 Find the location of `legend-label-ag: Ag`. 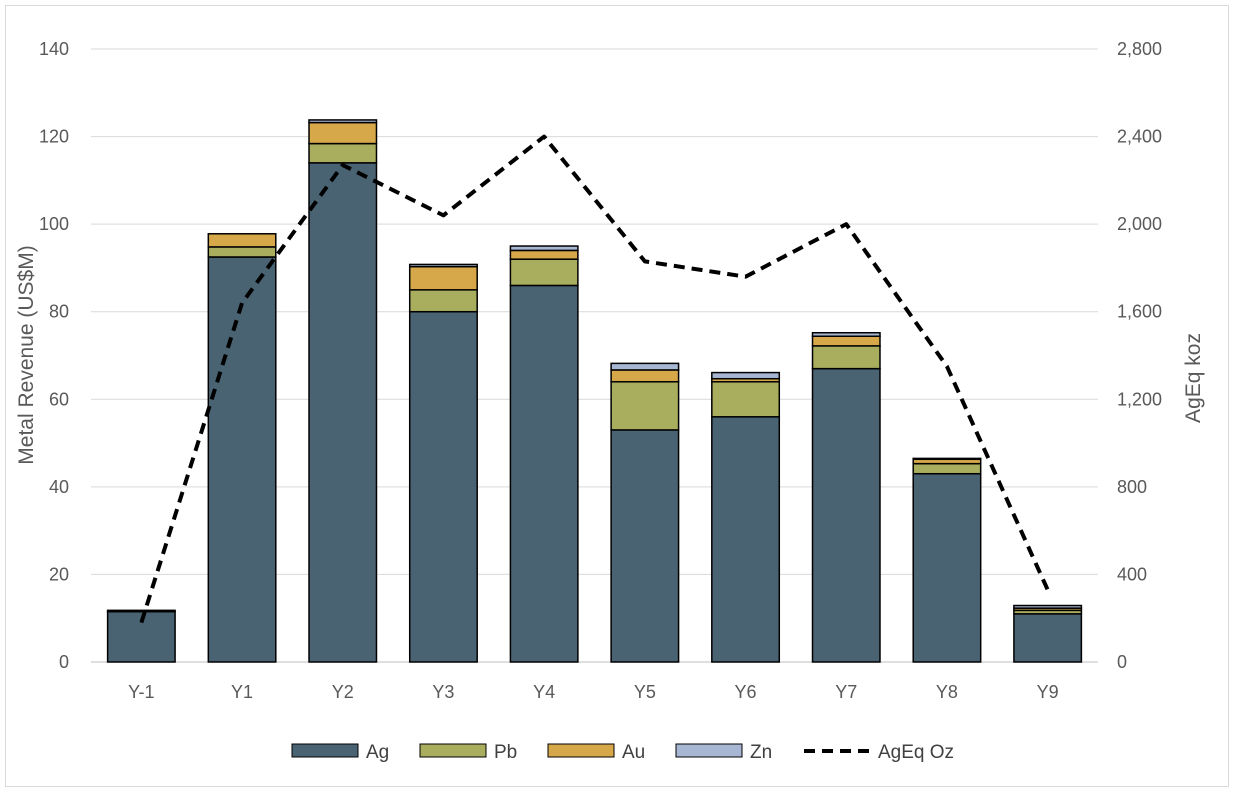

legend-label-ag: Ag is located at coordinates (377, 752).